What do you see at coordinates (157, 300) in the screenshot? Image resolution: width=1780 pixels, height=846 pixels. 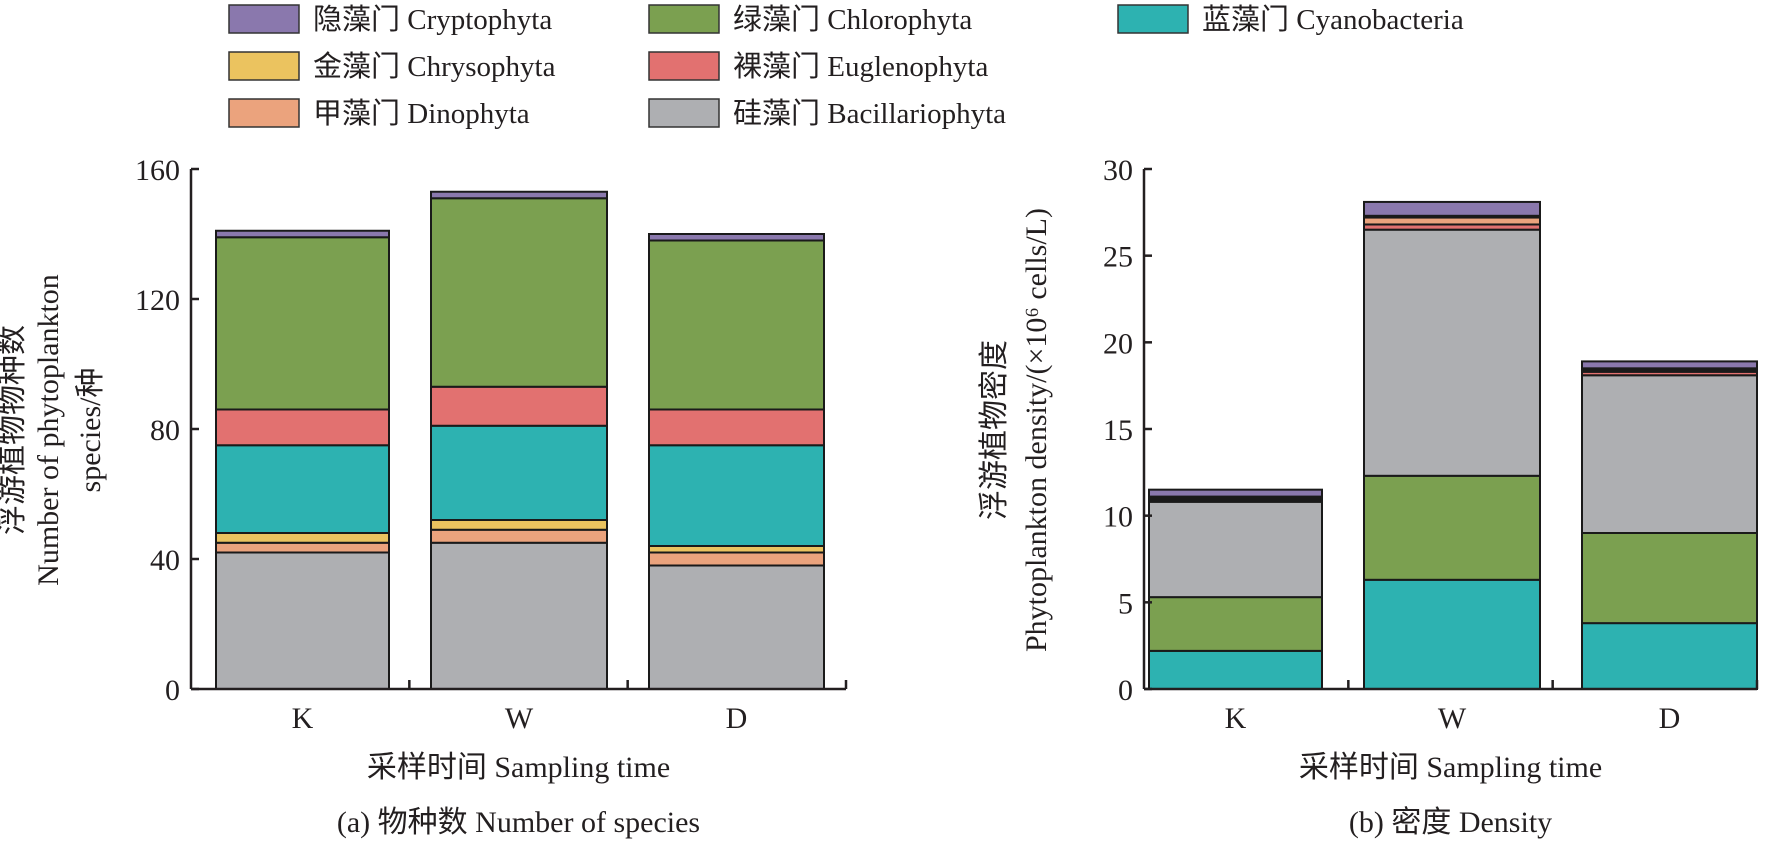 I see `y-tick-label: 120` at bounding box center [157, 300].